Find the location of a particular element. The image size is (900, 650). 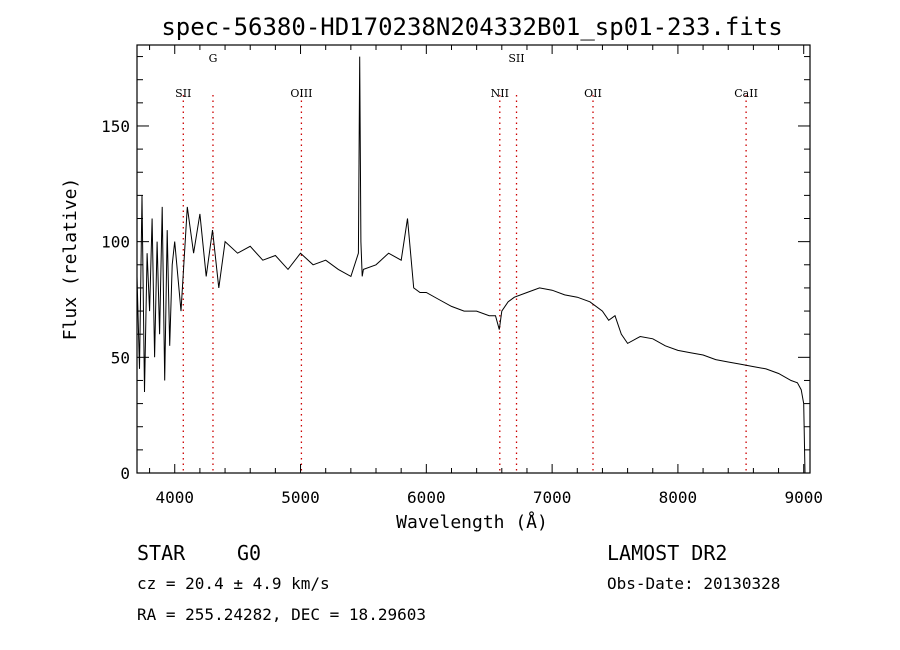

y-tick-label: 100 is located at coordinates (115, 242).